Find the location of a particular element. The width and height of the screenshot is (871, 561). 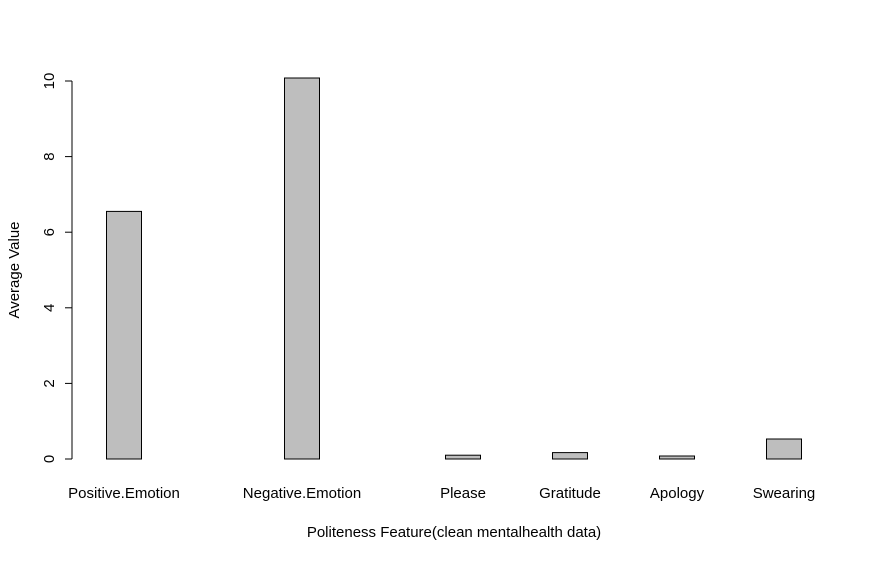

y-axis: 0 2 4 6 8 10 is located at coordinates (57, 268).